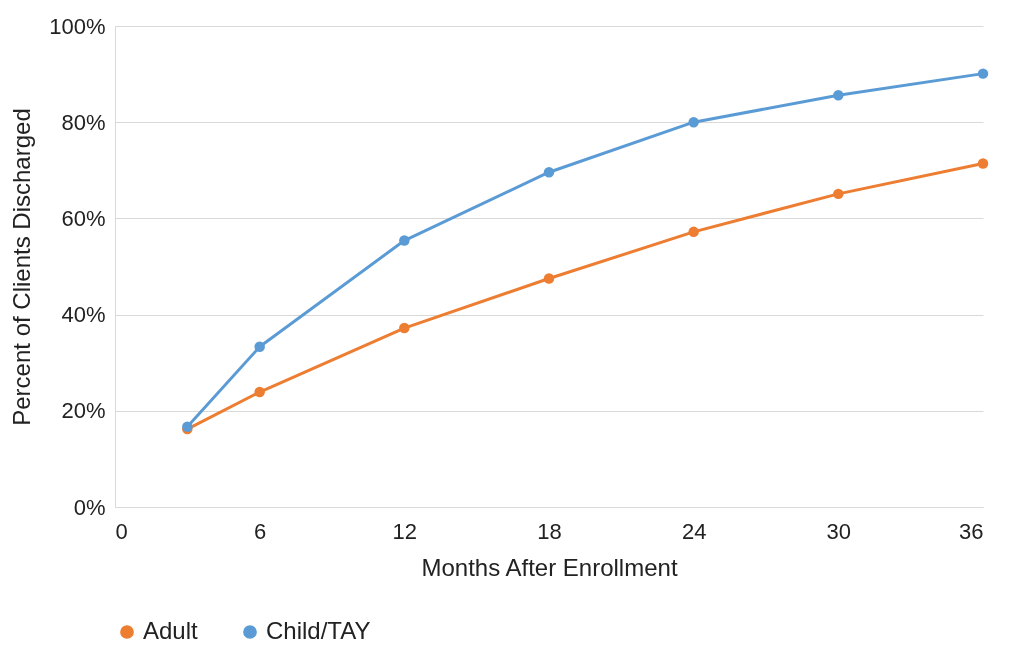 The width and height of the screenshot is (1014, 654). I want to click on legend-label: Child/TAY, so click(318, 630).